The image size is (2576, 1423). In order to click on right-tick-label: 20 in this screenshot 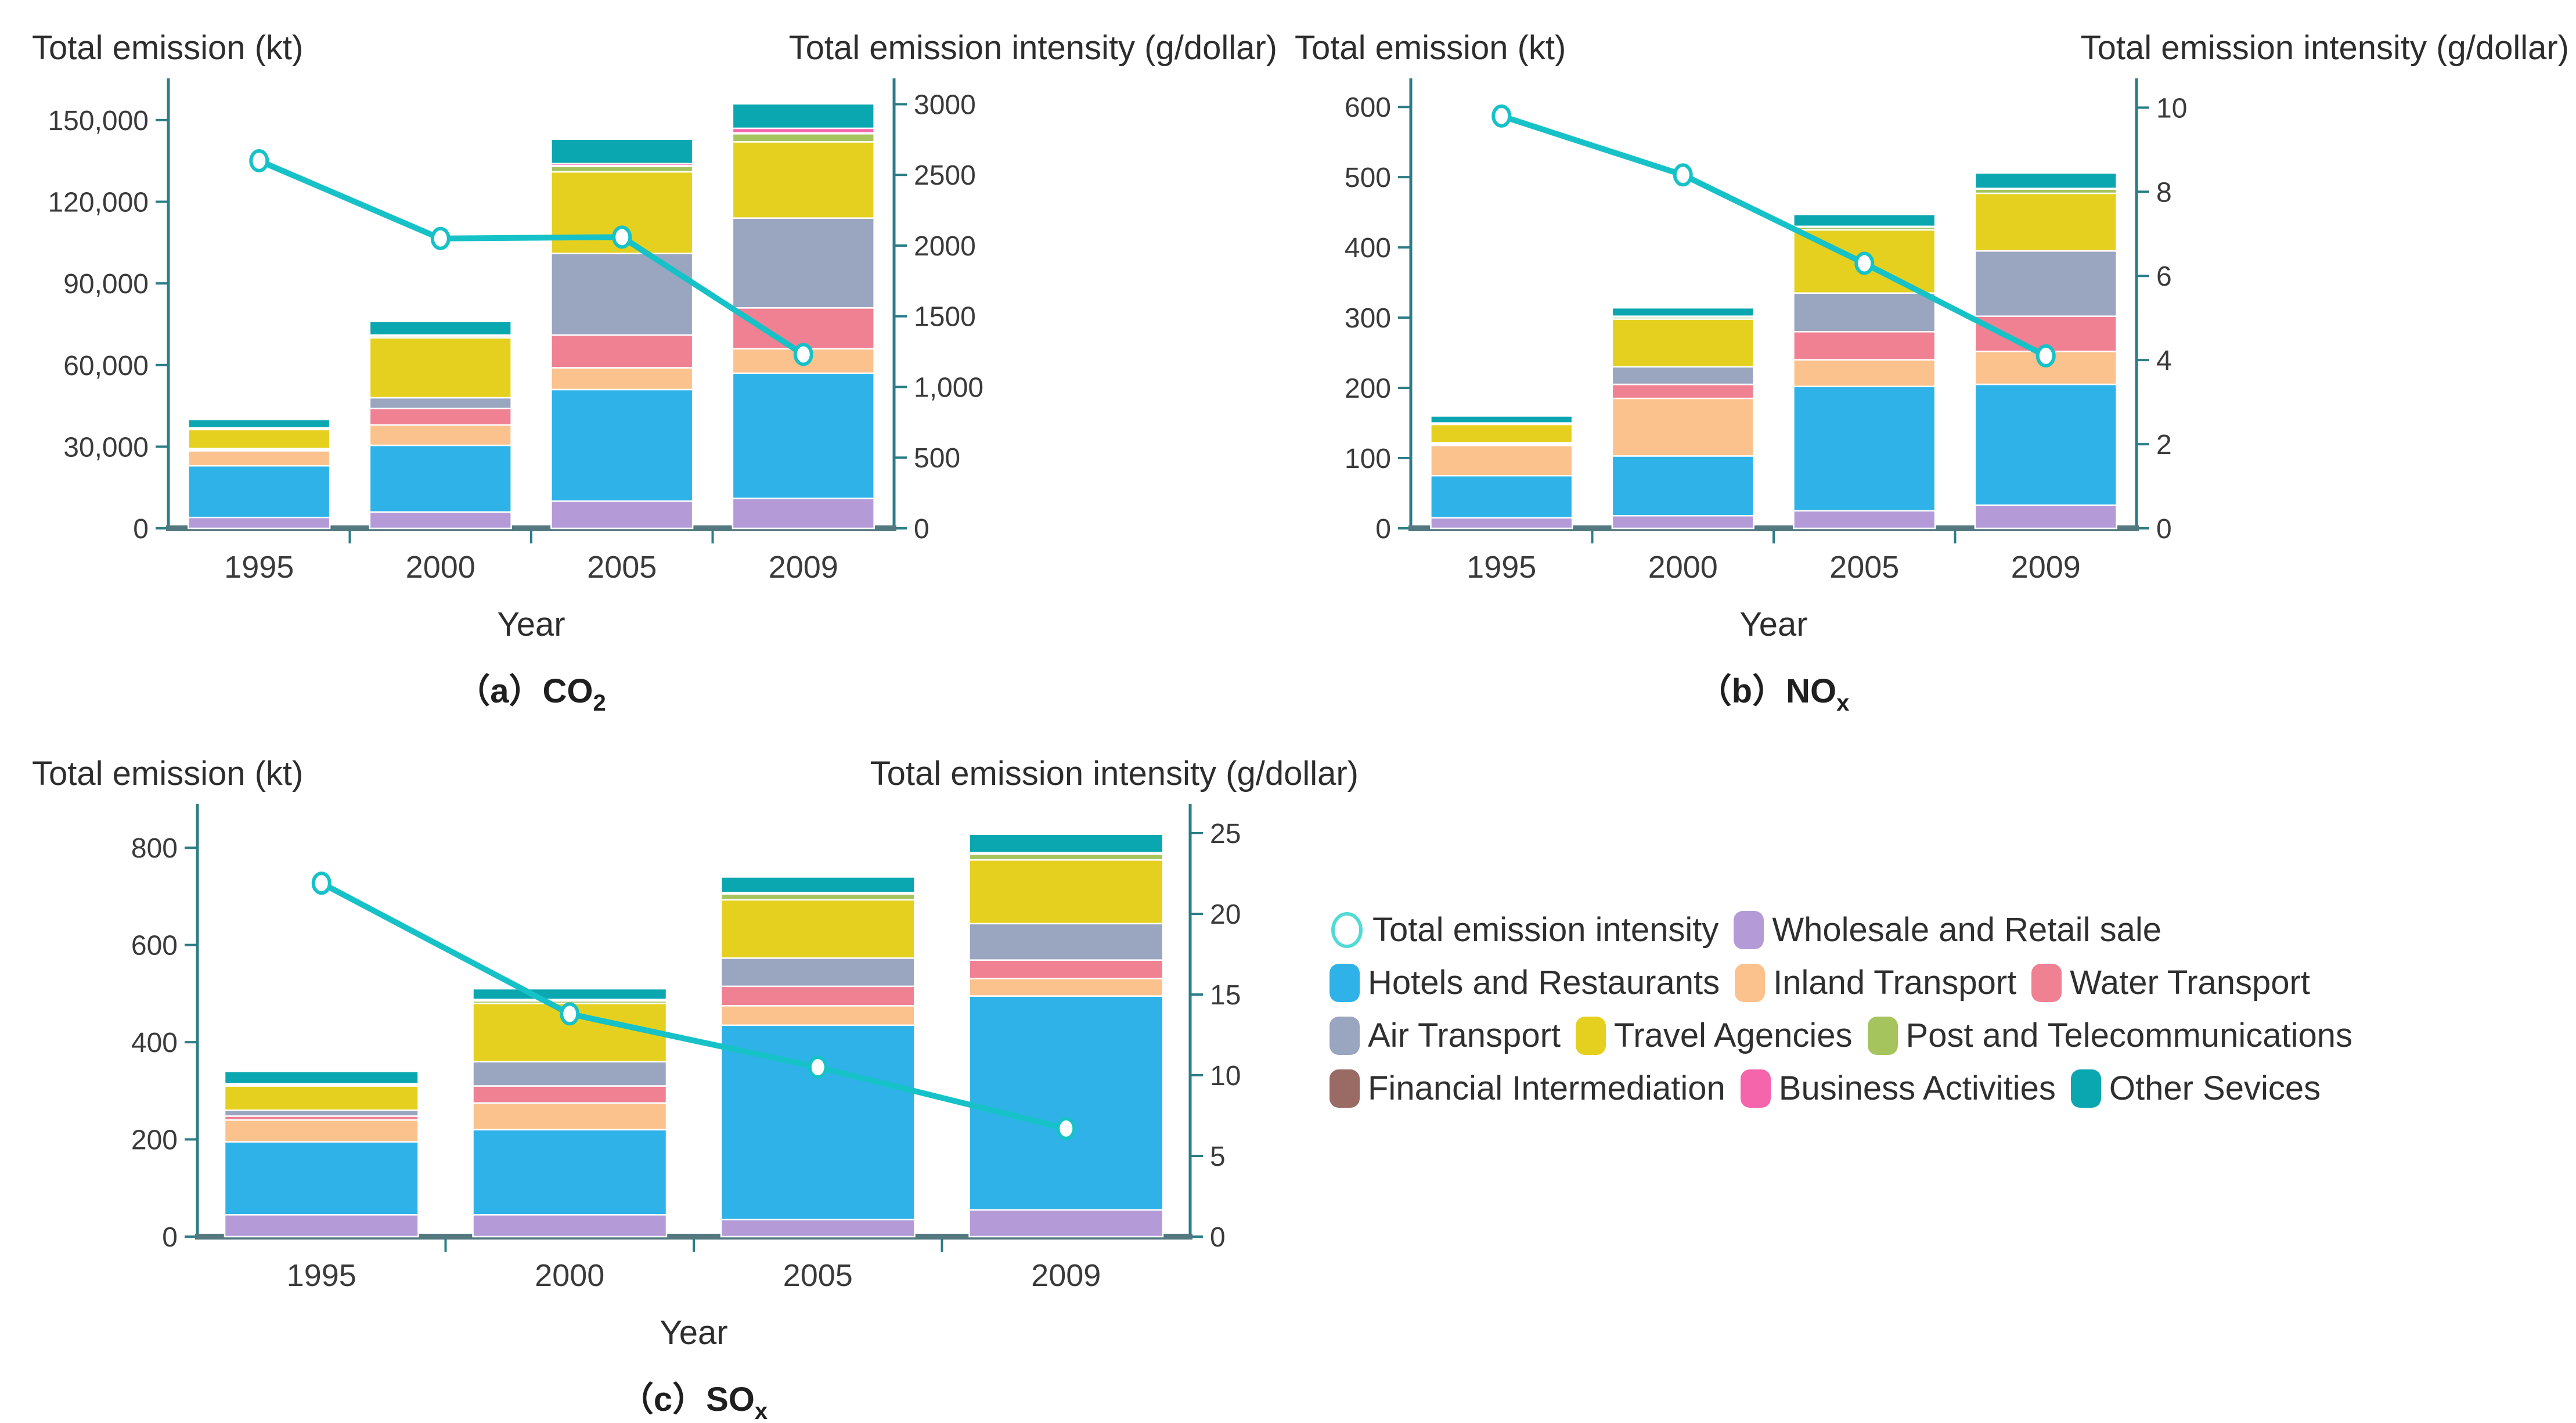, I will do `click(1225, 914)`.